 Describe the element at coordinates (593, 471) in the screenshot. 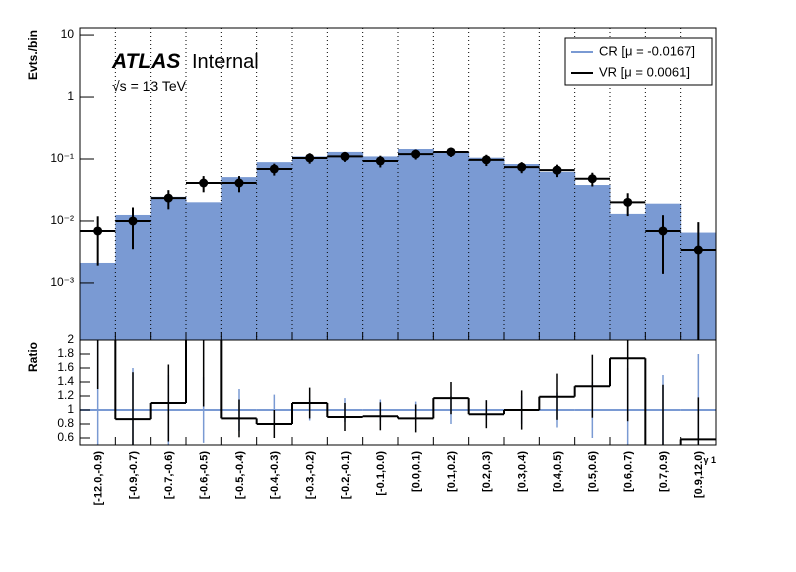

I see `x-tick-label: [0.5,0.6)` at that location.